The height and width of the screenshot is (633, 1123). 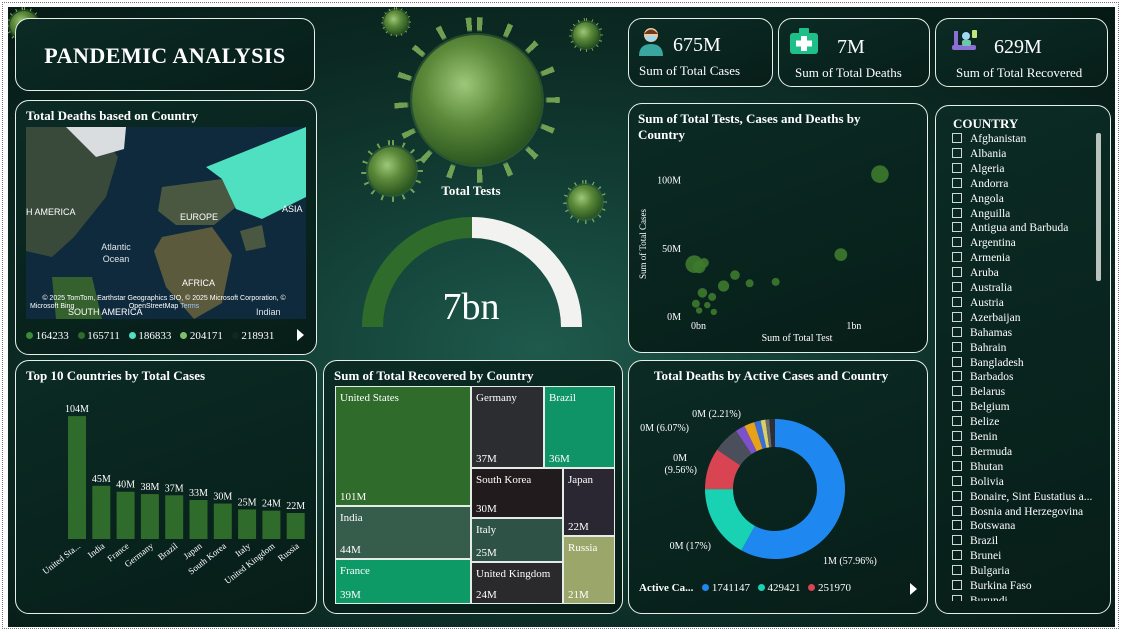 I want to click on kpi-card-total-cases: 675M Sum of Total Cases, so click(x=700, y=52).